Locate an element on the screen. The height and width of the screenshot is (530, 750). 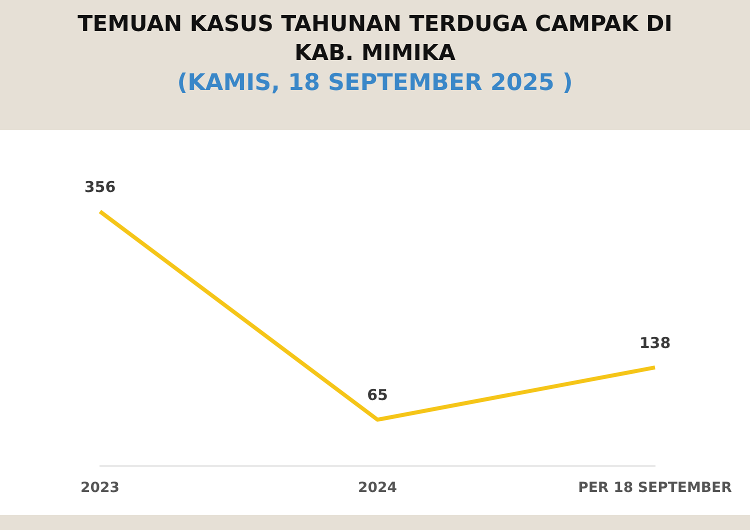
x-tick-label: PER 18 SEPTEMBER is located at coordinates (655, 488).